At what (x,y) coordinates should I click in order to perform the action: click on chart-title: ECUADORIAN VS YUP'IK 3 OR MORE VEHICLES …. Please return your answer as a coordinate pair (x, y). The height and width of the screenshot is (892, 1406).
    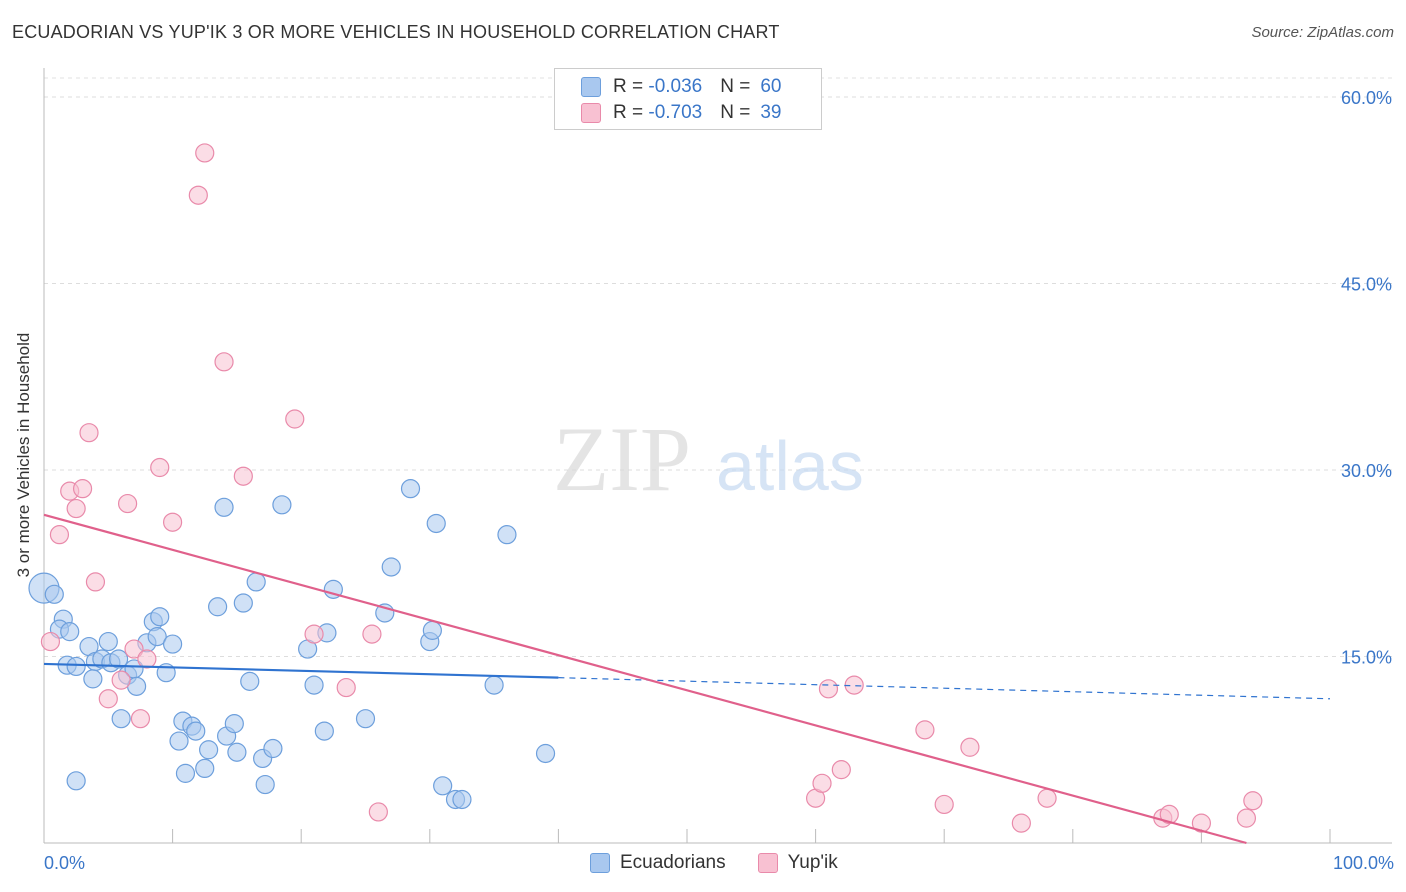
    Looking at the image, I should click on (396, 32).